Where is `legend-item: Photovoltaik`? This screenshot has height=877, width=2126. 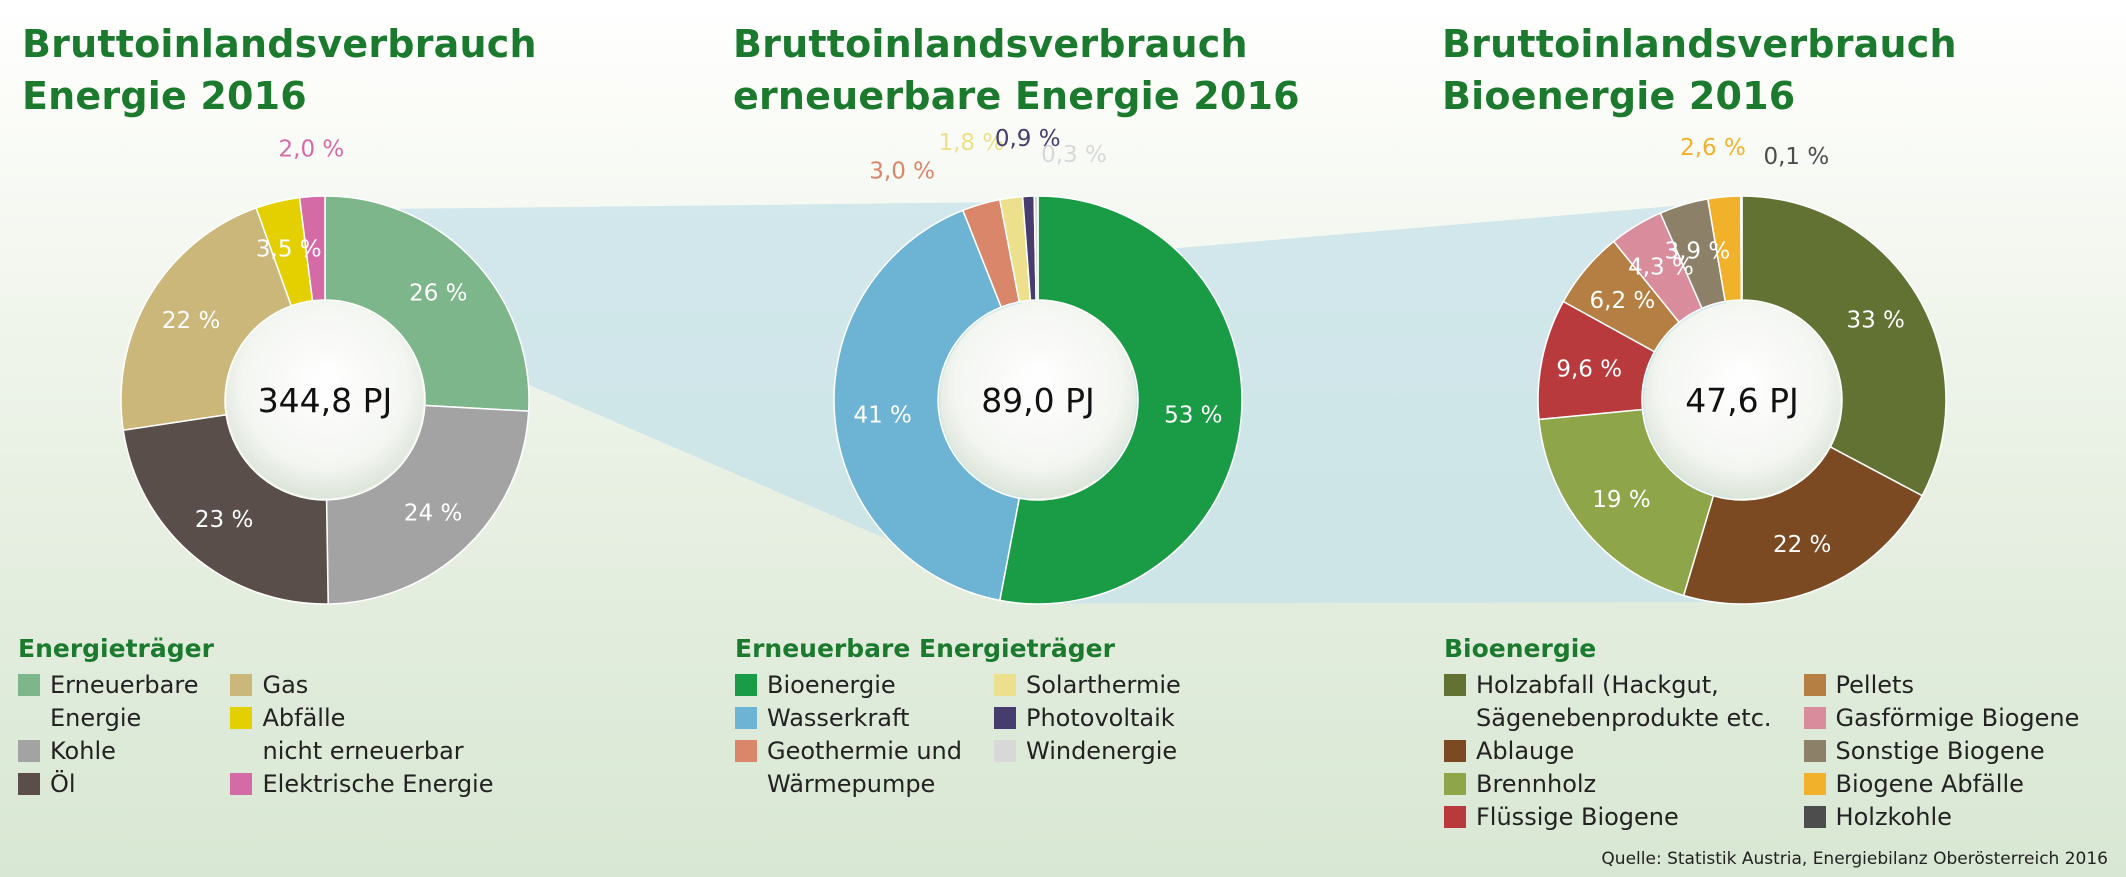 legend-item: Photovoltaik is located at coordinates (1087, 718).